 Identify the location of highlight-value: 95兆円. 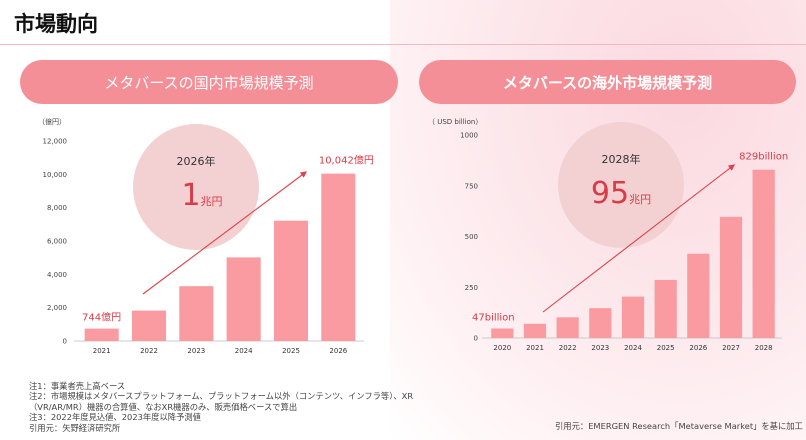
(621, 193).